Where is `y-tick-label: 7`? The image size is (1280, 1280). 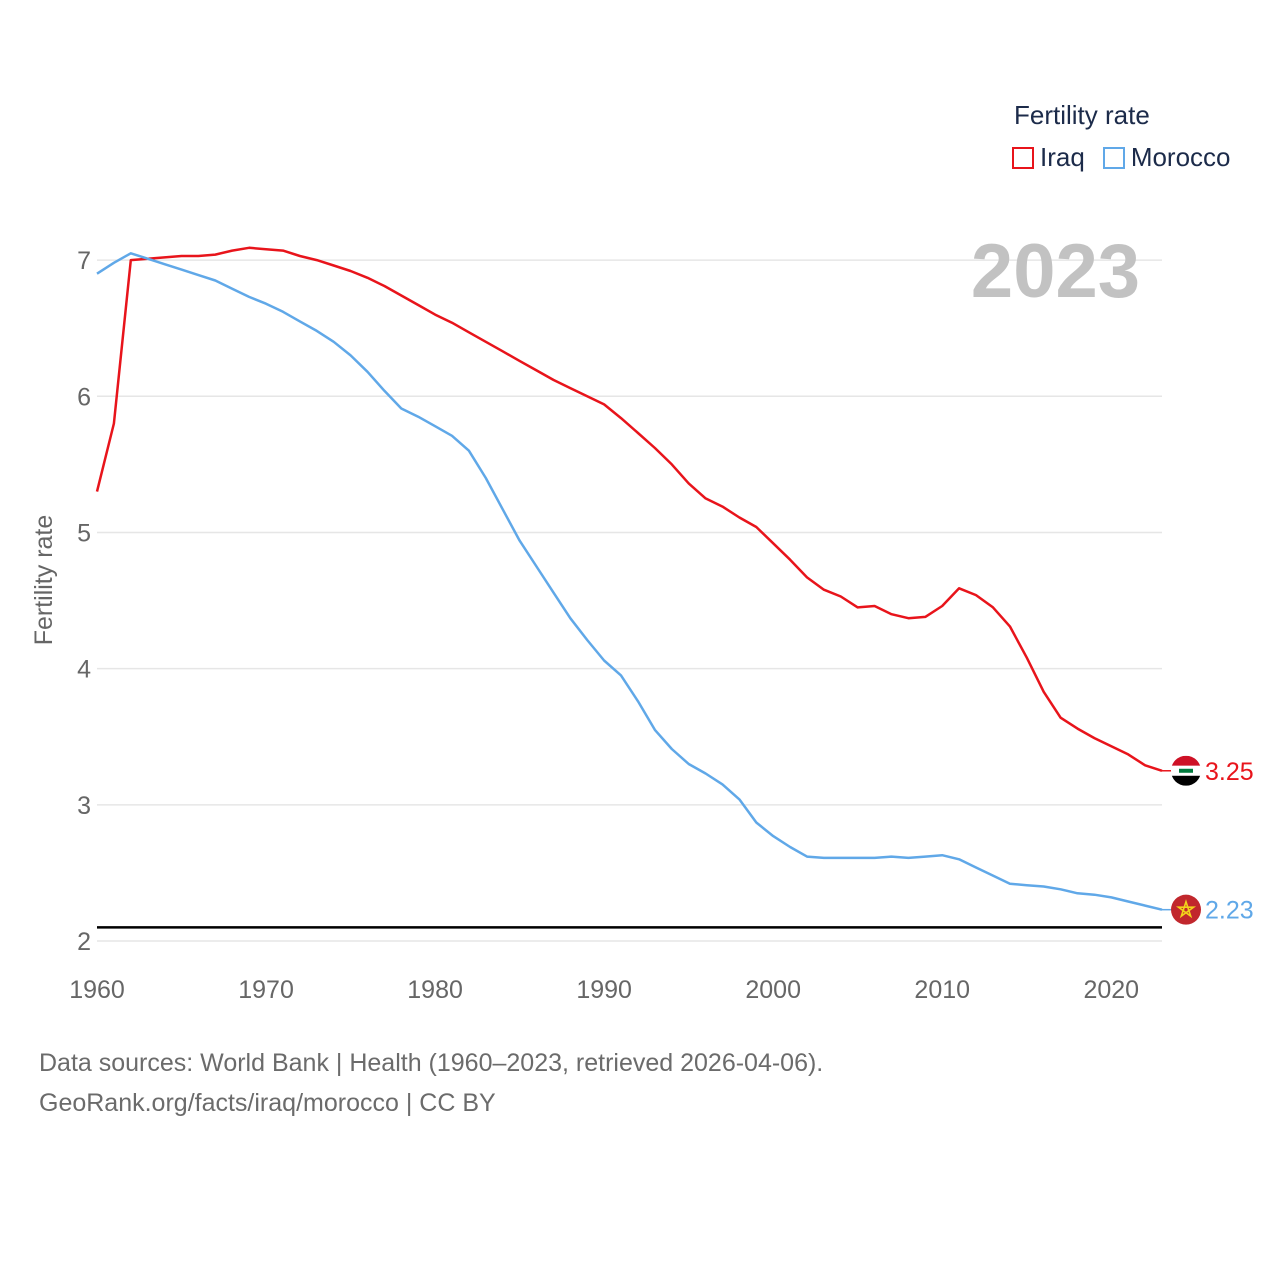 y-tick-label: 7 is located at coordinates (84, 261).